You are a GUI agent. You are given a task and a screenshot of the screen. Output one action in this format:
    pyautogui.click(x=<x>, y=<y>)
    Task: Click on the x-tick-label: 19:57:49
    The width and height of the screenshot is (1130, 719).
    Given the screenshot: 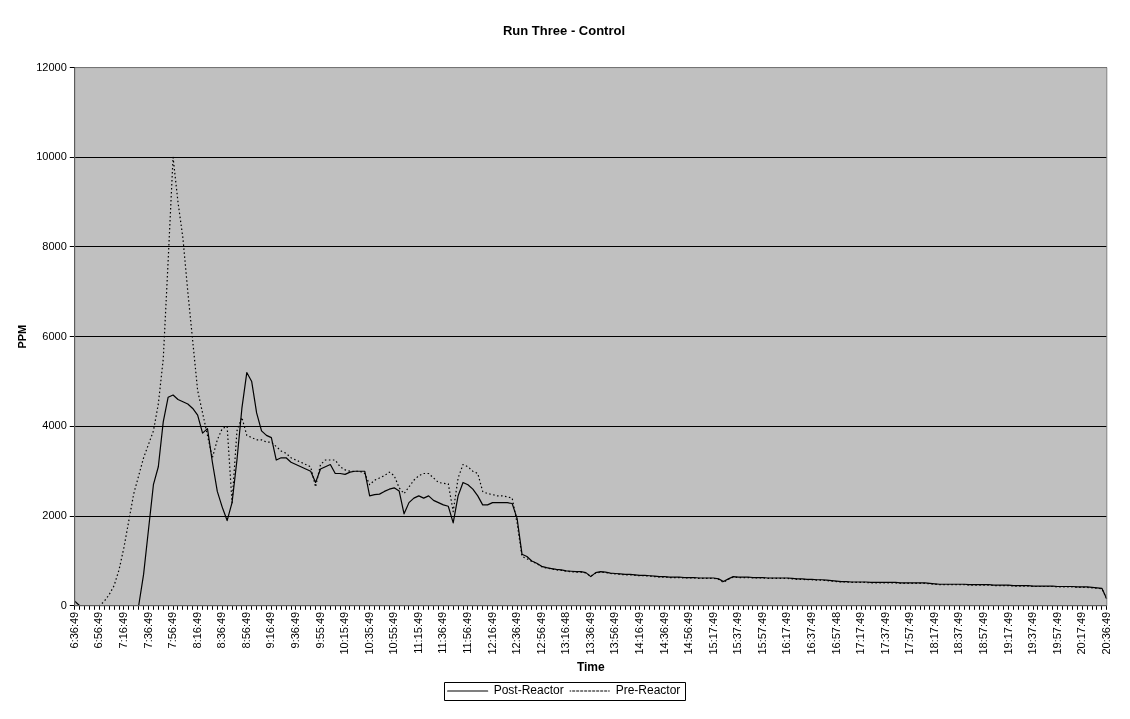 What is the action you would take?
    pyautogui.click(x=1056, y=633)
    